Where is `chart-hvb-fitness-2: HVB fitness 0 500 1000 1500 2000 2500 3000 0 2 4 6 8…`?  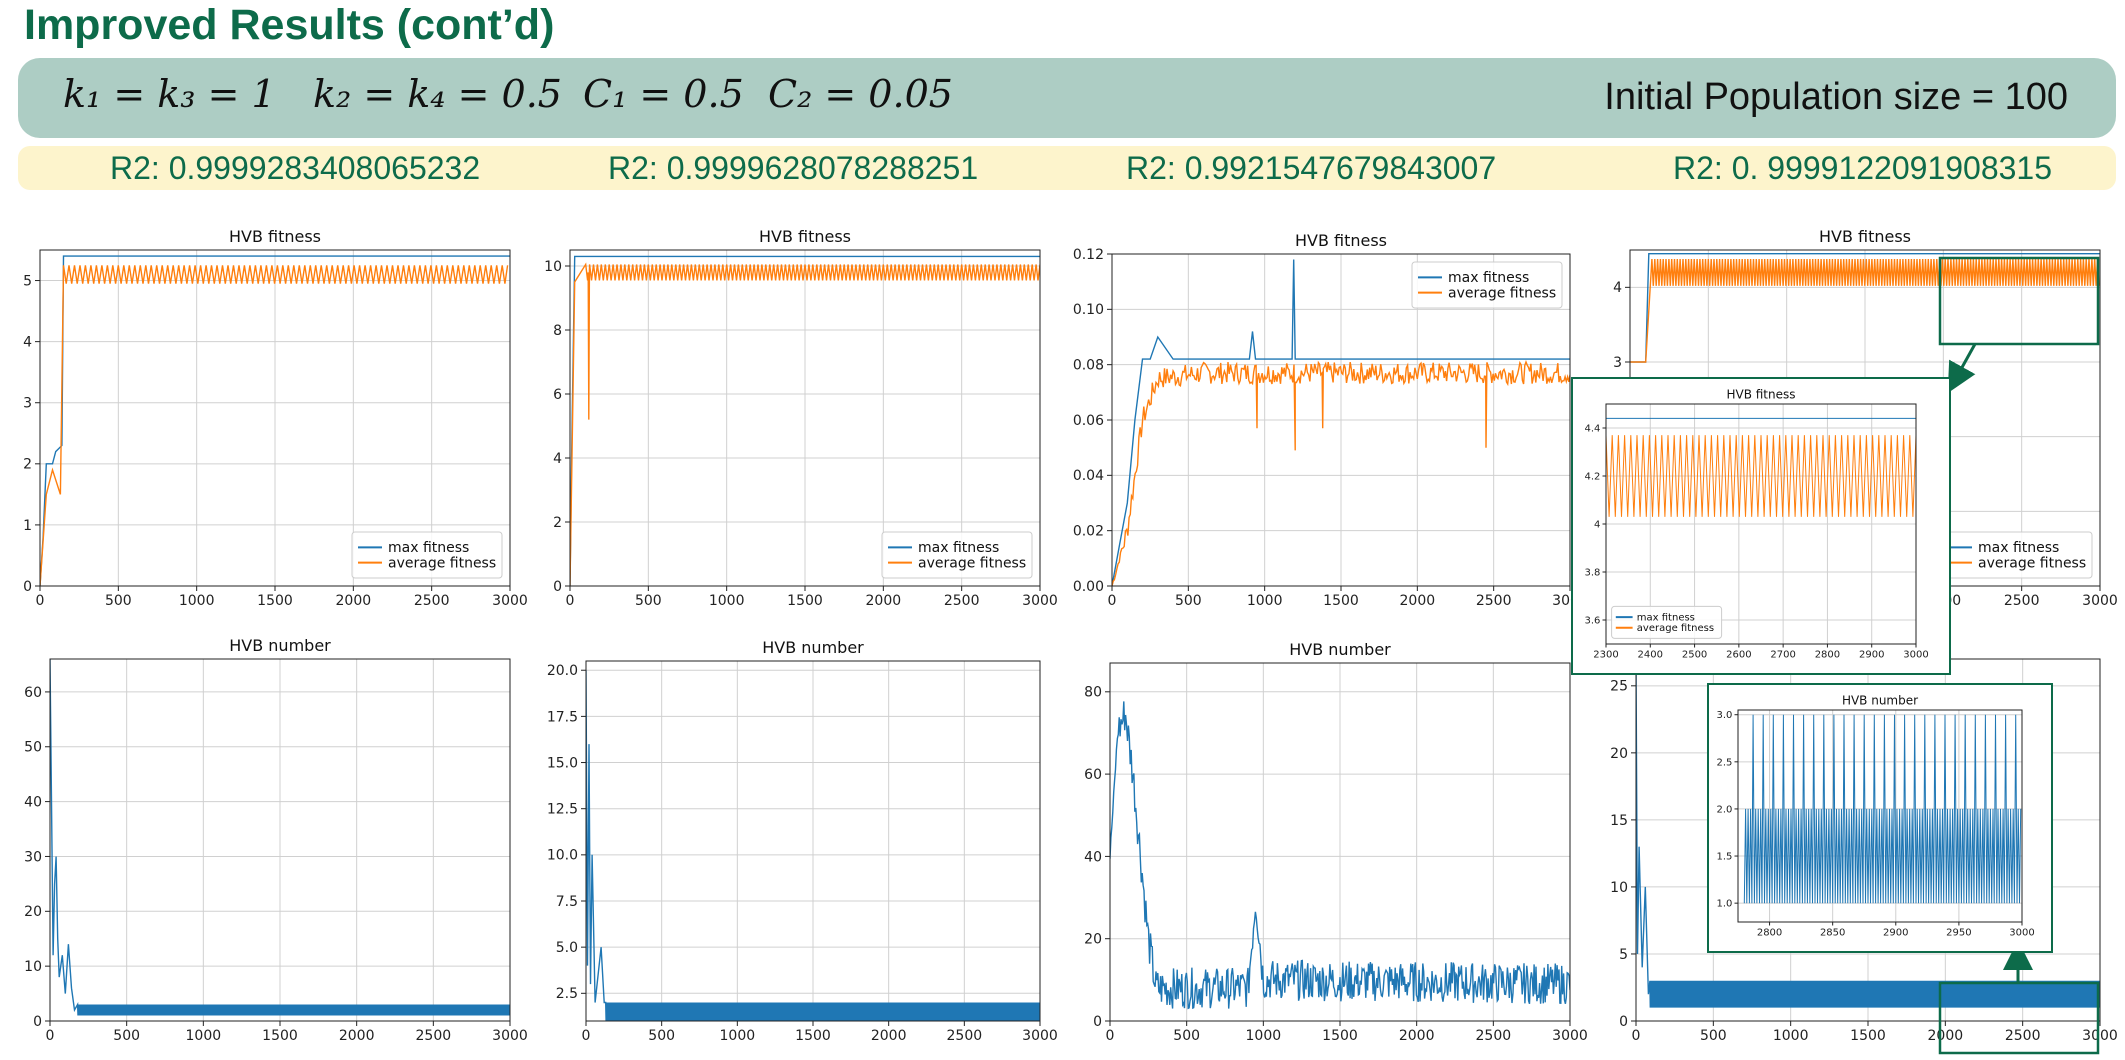
chart-hvb-fitness-2: HVB fitness 0 500 1000 1500 2000 2500 3000 0 2 4 6 8… is located at coordinates (801, 418).